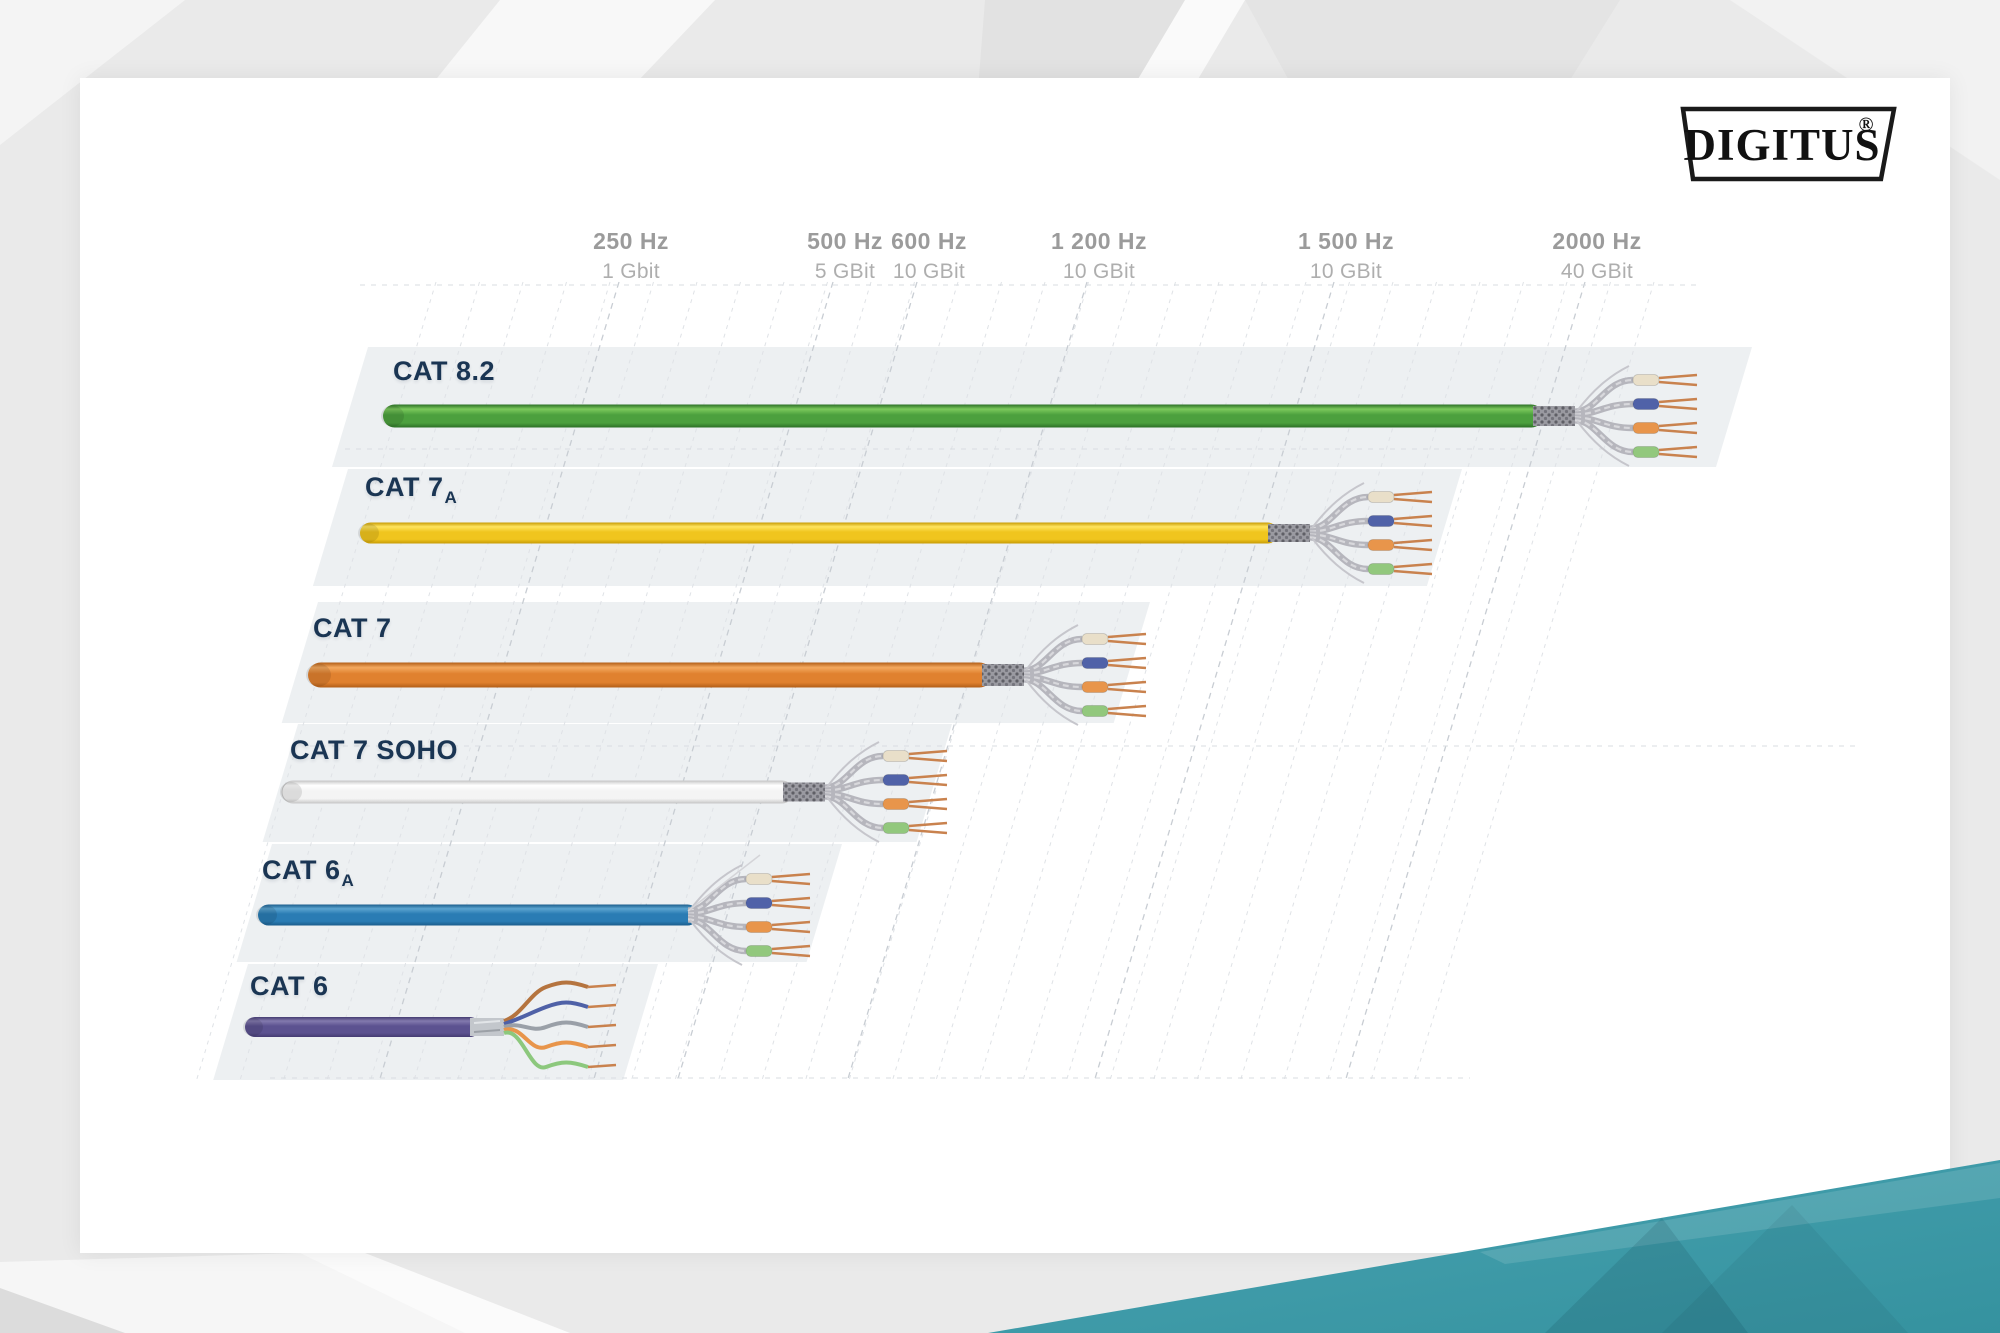  What do you see at coordinates (1866, 125) in the screenshot?
I see `logo-registered-mark: ®` at bounding box center [1866, 125].